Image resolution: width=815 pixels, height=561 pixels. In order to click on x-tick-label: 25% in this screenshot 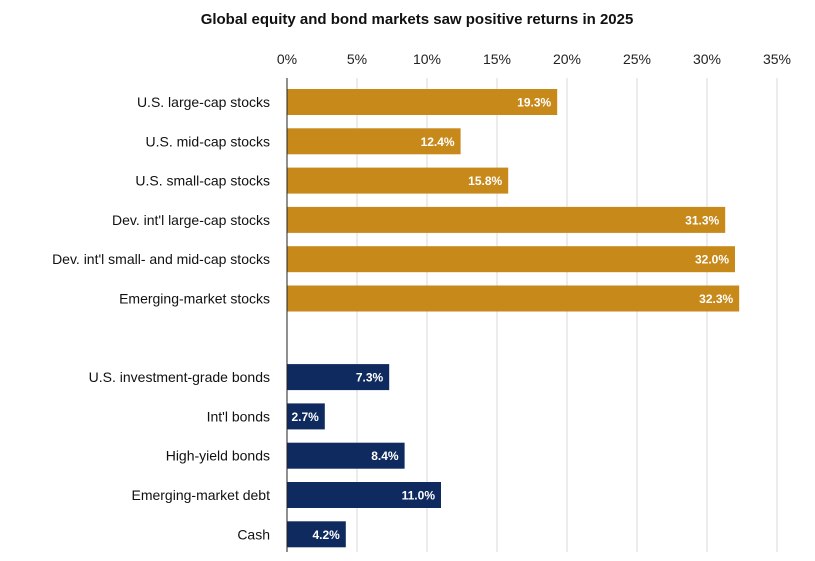, I will do `click(637, 59)`.